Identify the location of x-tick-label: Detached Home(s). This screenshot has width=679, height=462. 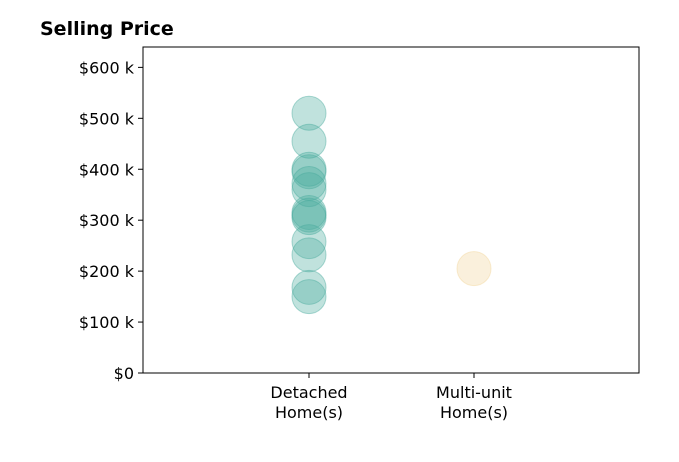
(308, 402).